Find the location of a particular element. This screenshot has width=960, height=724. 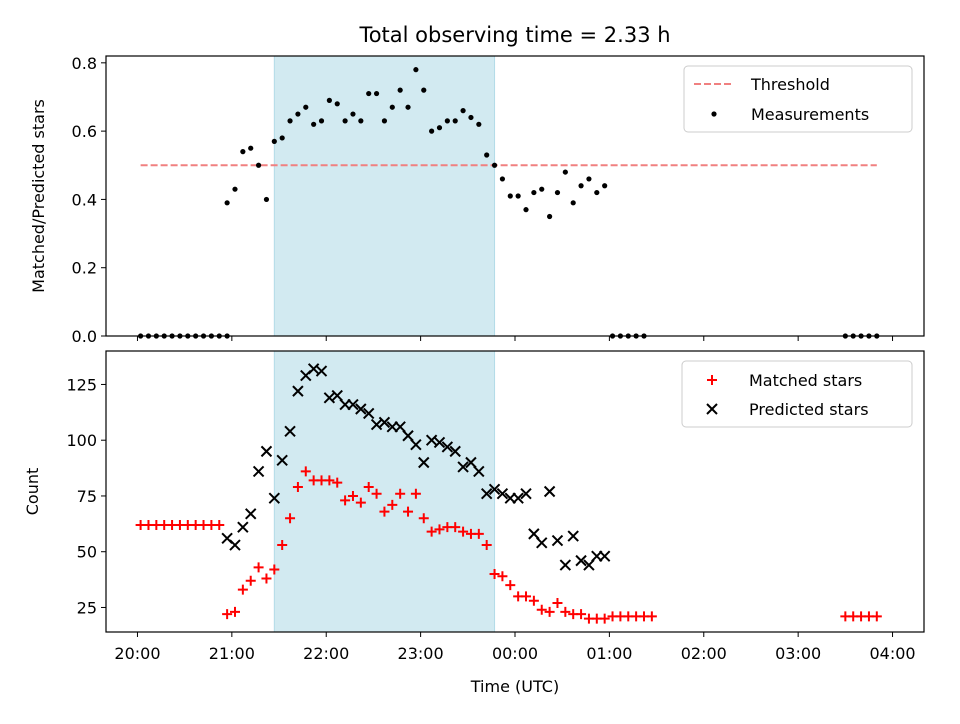

legend-label-matched-stars: Matched stars is located at coordinates (805, 380).